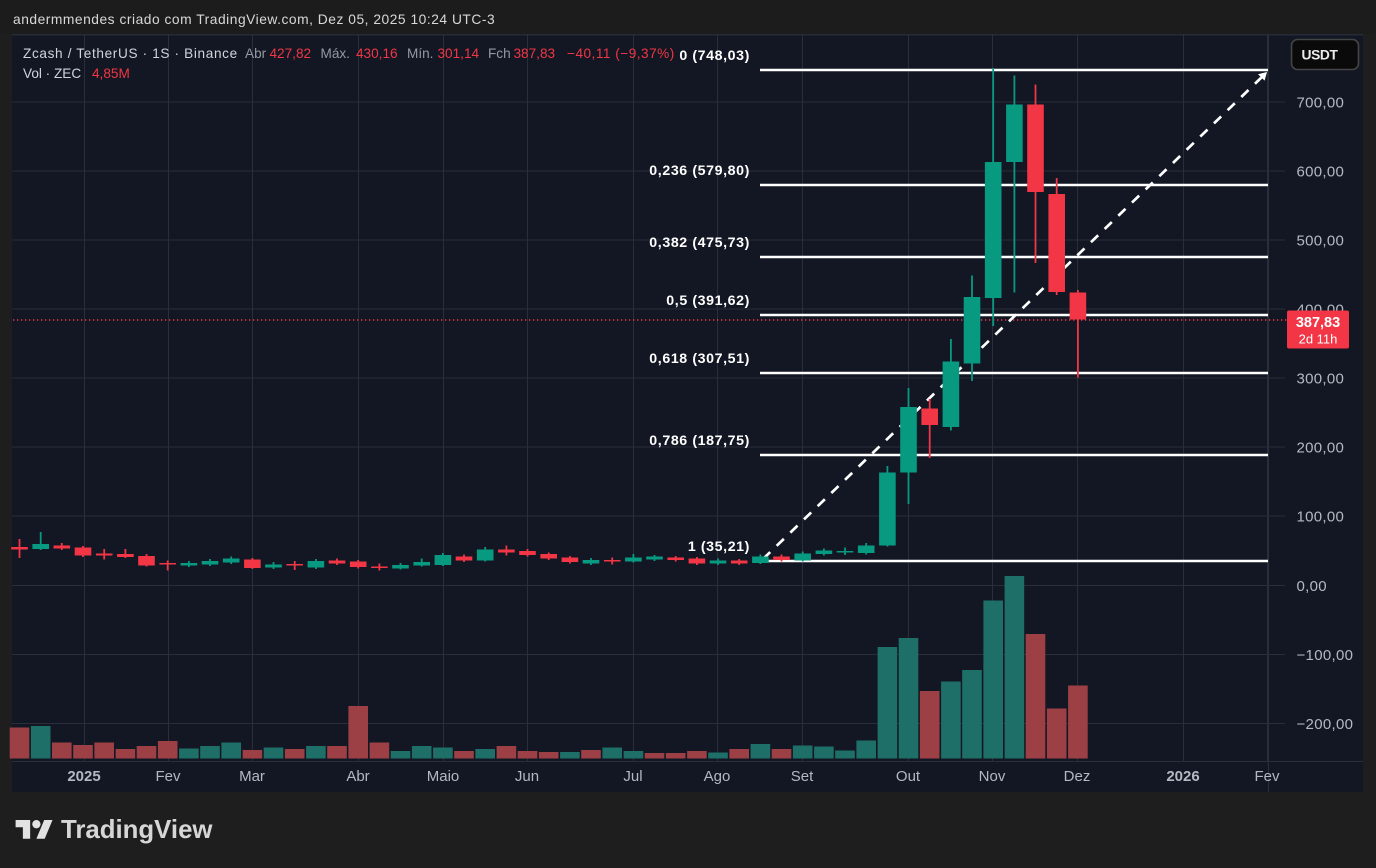 This screenshot has height=868, width=1376. What do you see at coordinates (459, 53) in the screenshot?
I see `svg-text: 301,14` at bounding box center [459, 53].